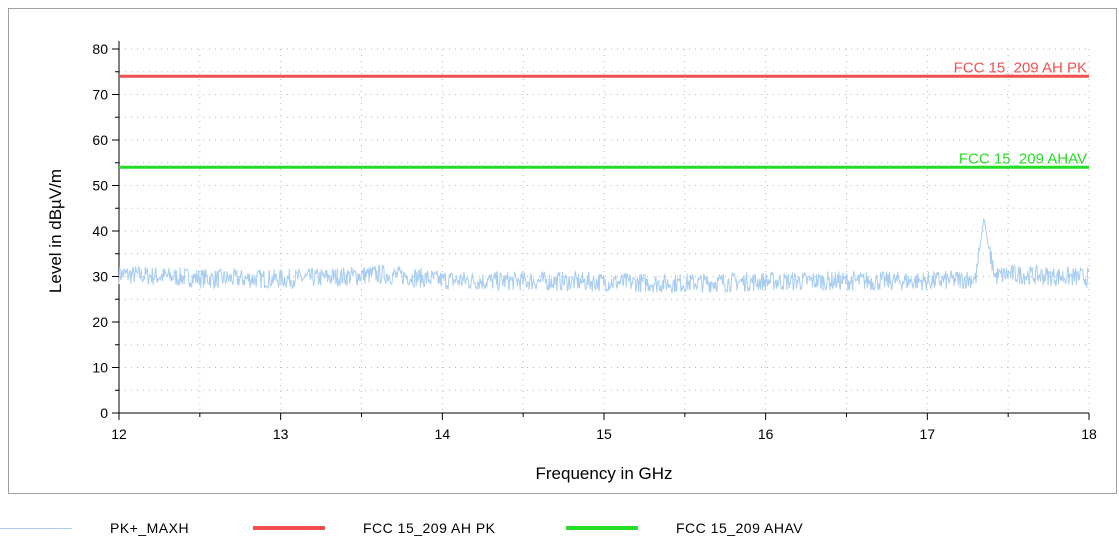 The image size is (1119, 544). Describe the element at coordinates (281, 434) in the screenshot. I see `x-tick-label: 13` at that location.